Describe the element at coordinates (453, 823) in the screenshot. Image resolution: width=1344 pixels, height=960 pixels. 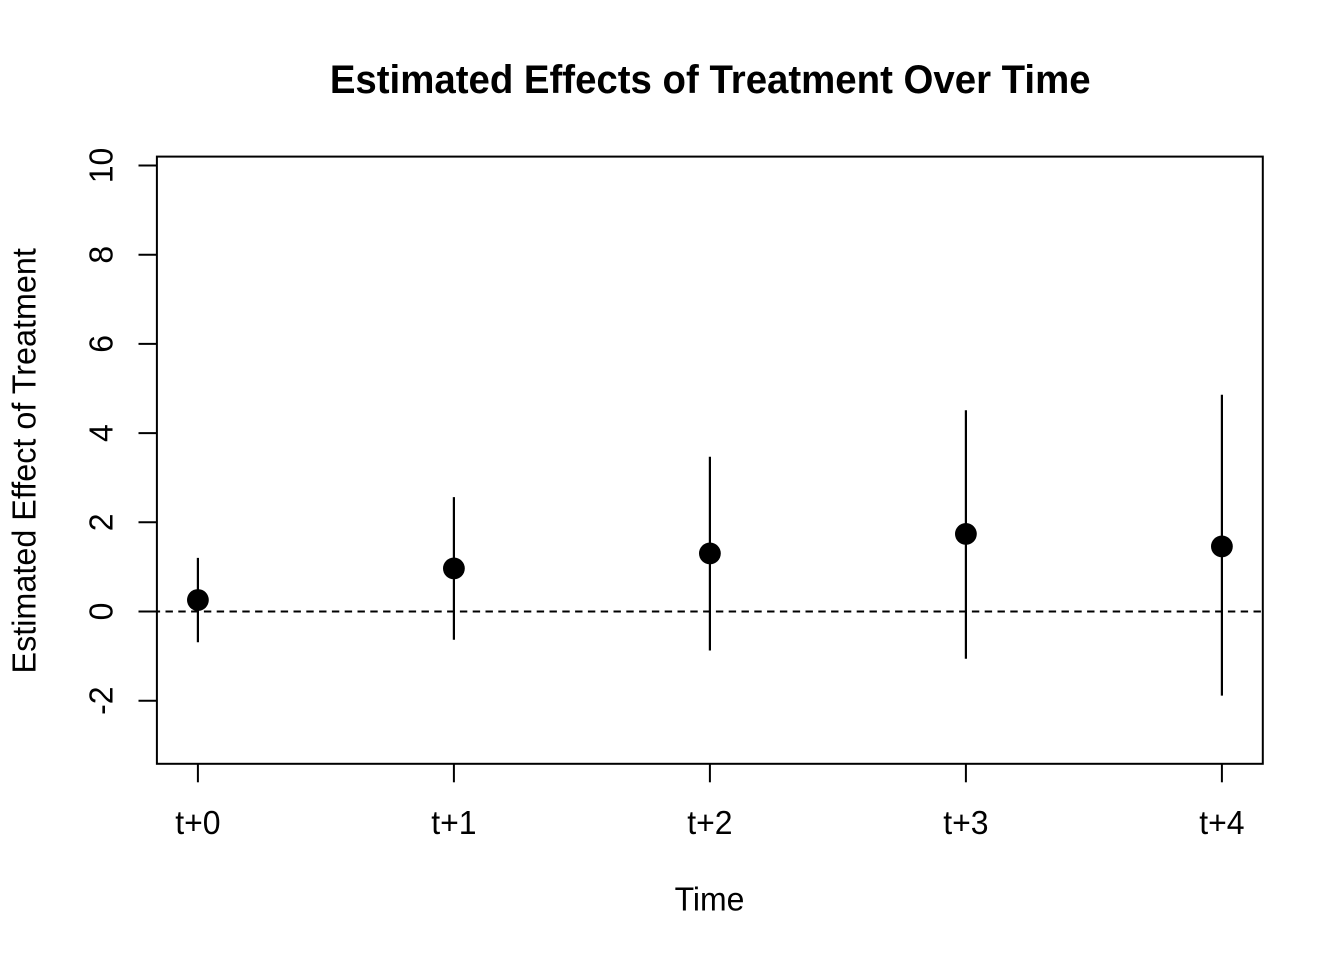
I see `svg-text: t+1` at that location.